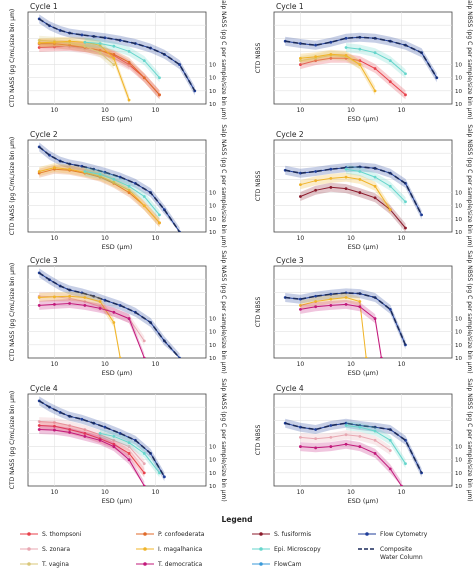 The image size is (474, 586). What do you see at coordinates (12, 186) in the screenshot?
I see `y-axis-label-left: CTD NASS (pg C/mL/size bin μm)` at bounding box center [12, 186].